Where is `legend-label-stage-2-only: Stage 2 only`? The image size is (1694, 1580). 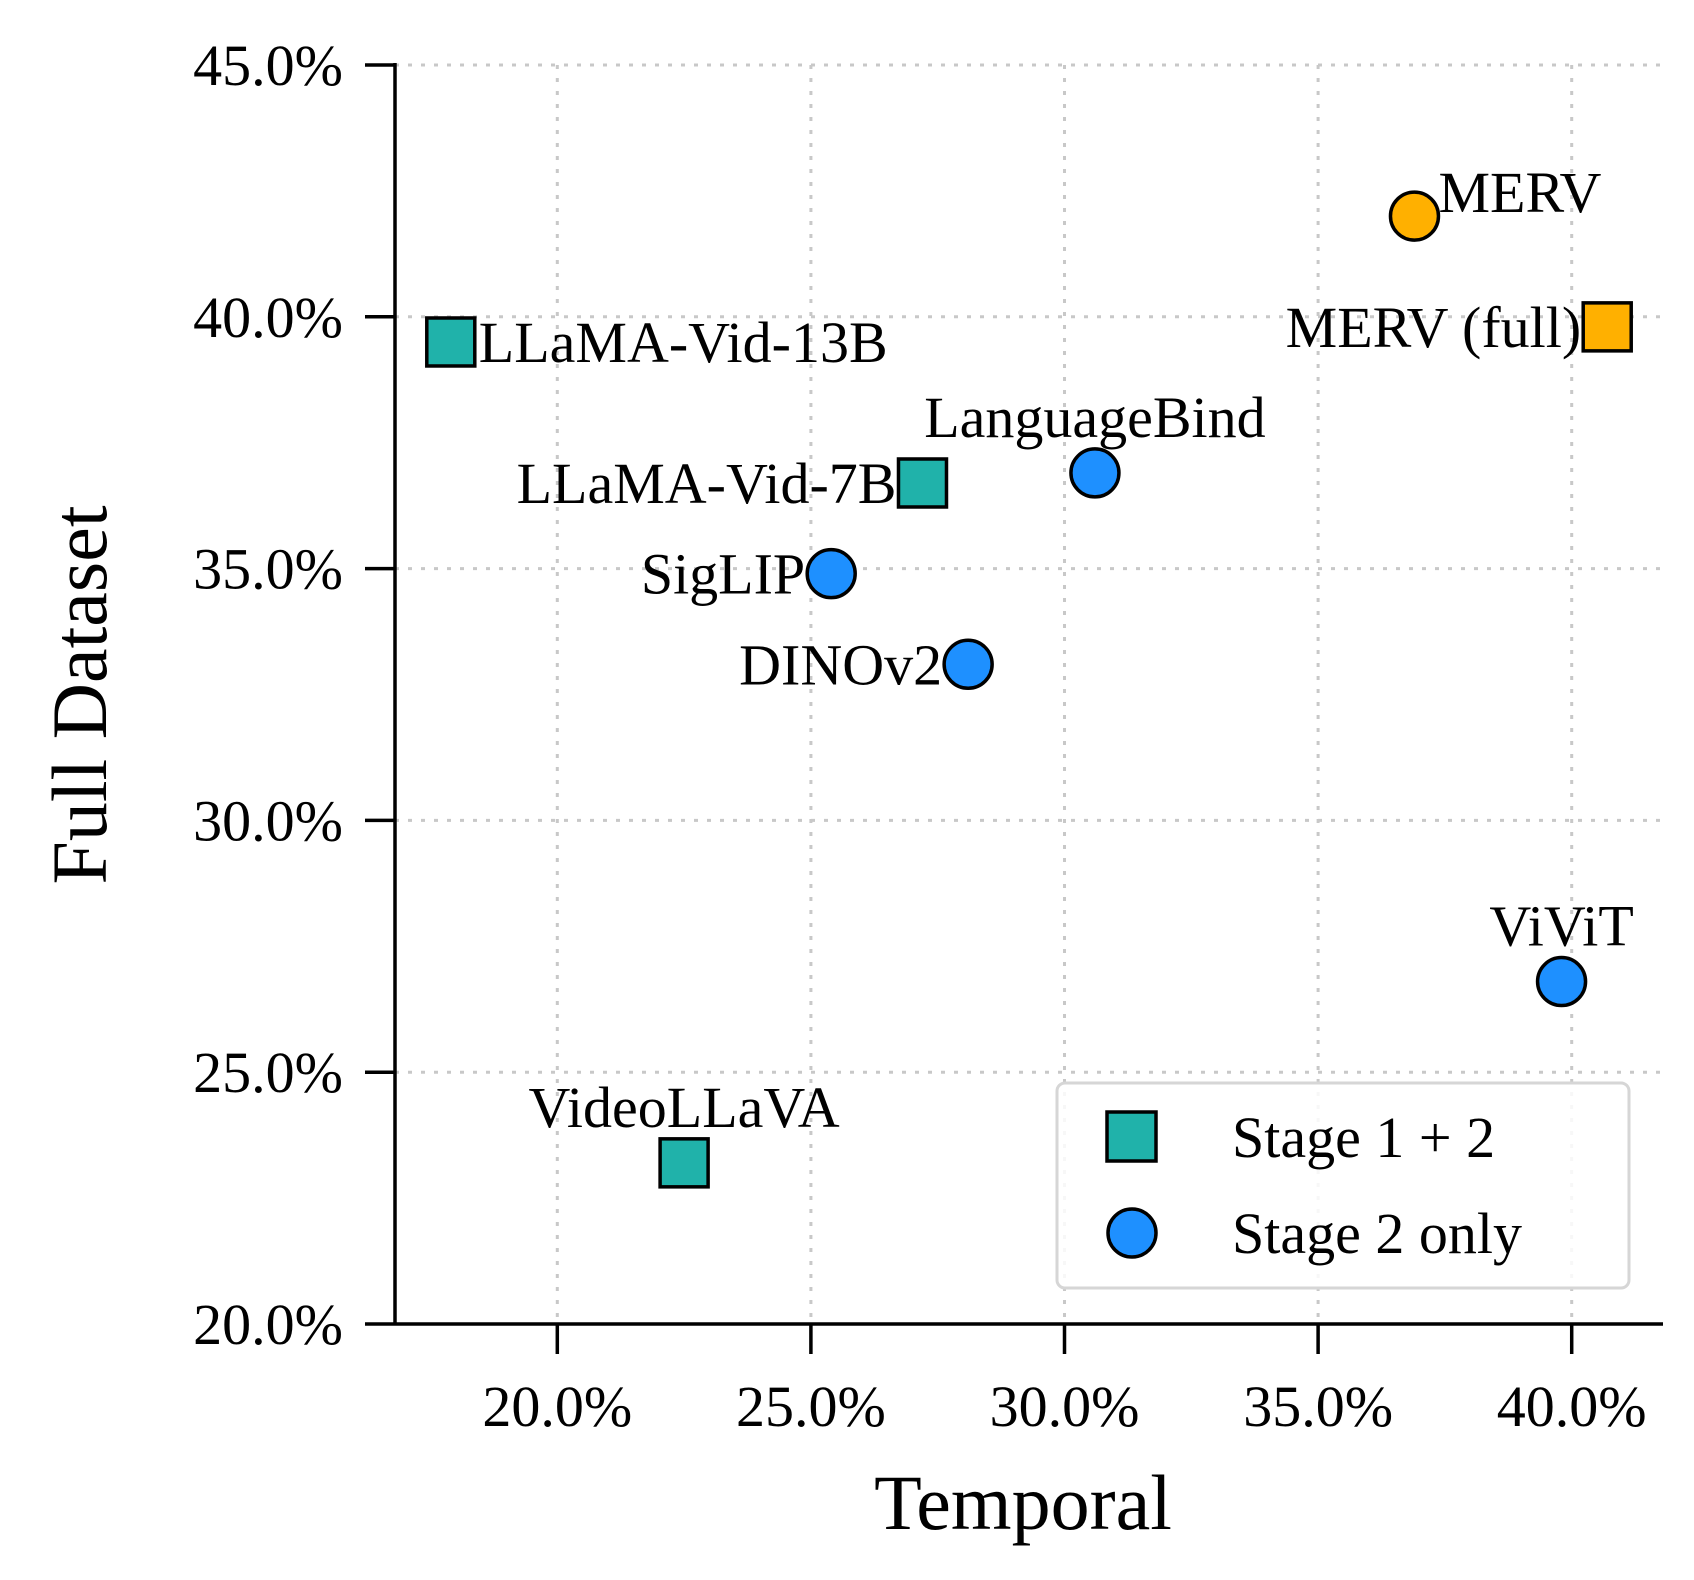
legend-label-stage-2-only: Stage 2 only is located at coordinates (1377, 1233).